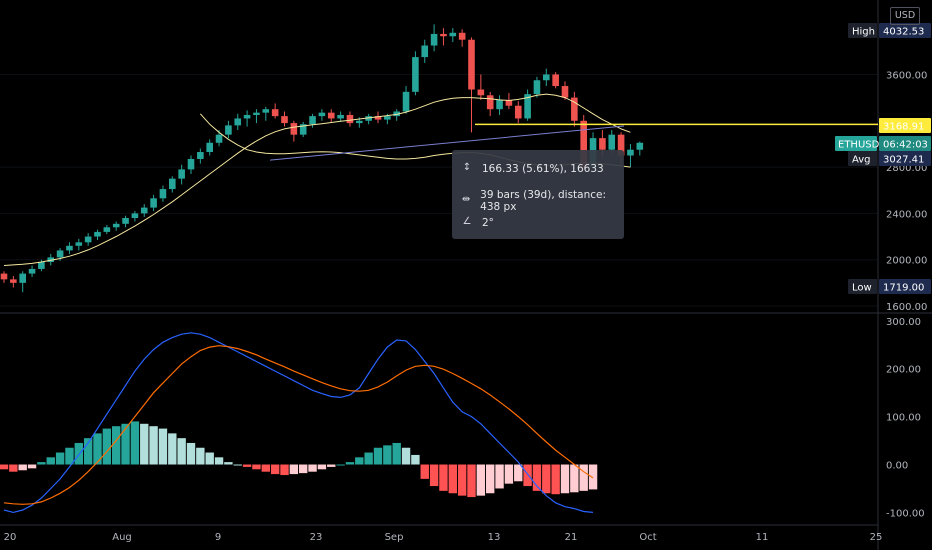  Describe the element at coordinates (394, 537) in the screenshot. I see `time-axis-tick: Sep` at that location.